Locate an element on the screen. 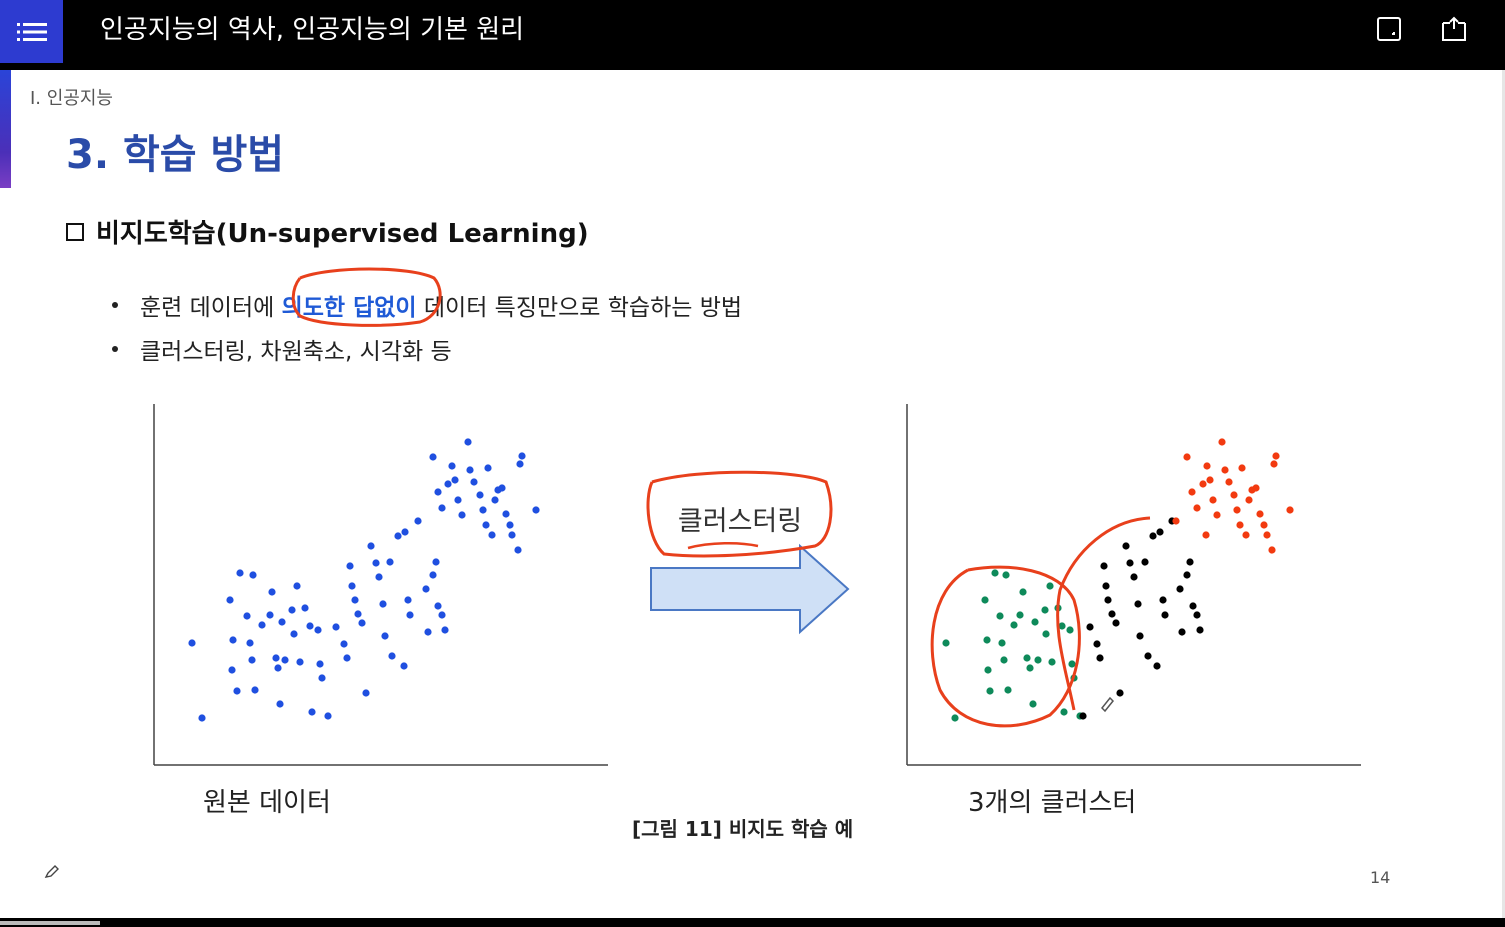  right-chart-label: 3개의 클러스터 is located at coordinates (1052, 803).